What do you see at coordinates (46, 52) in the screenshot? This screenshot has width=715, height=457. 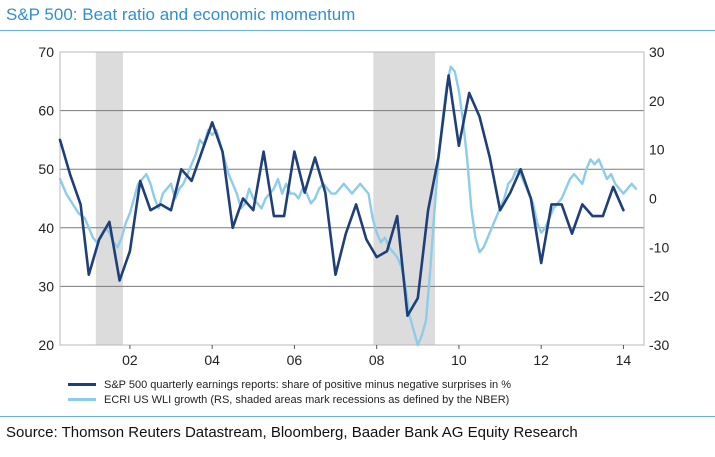 I see `left-axis-tick-70: 70` at bounding box center [46, 52].